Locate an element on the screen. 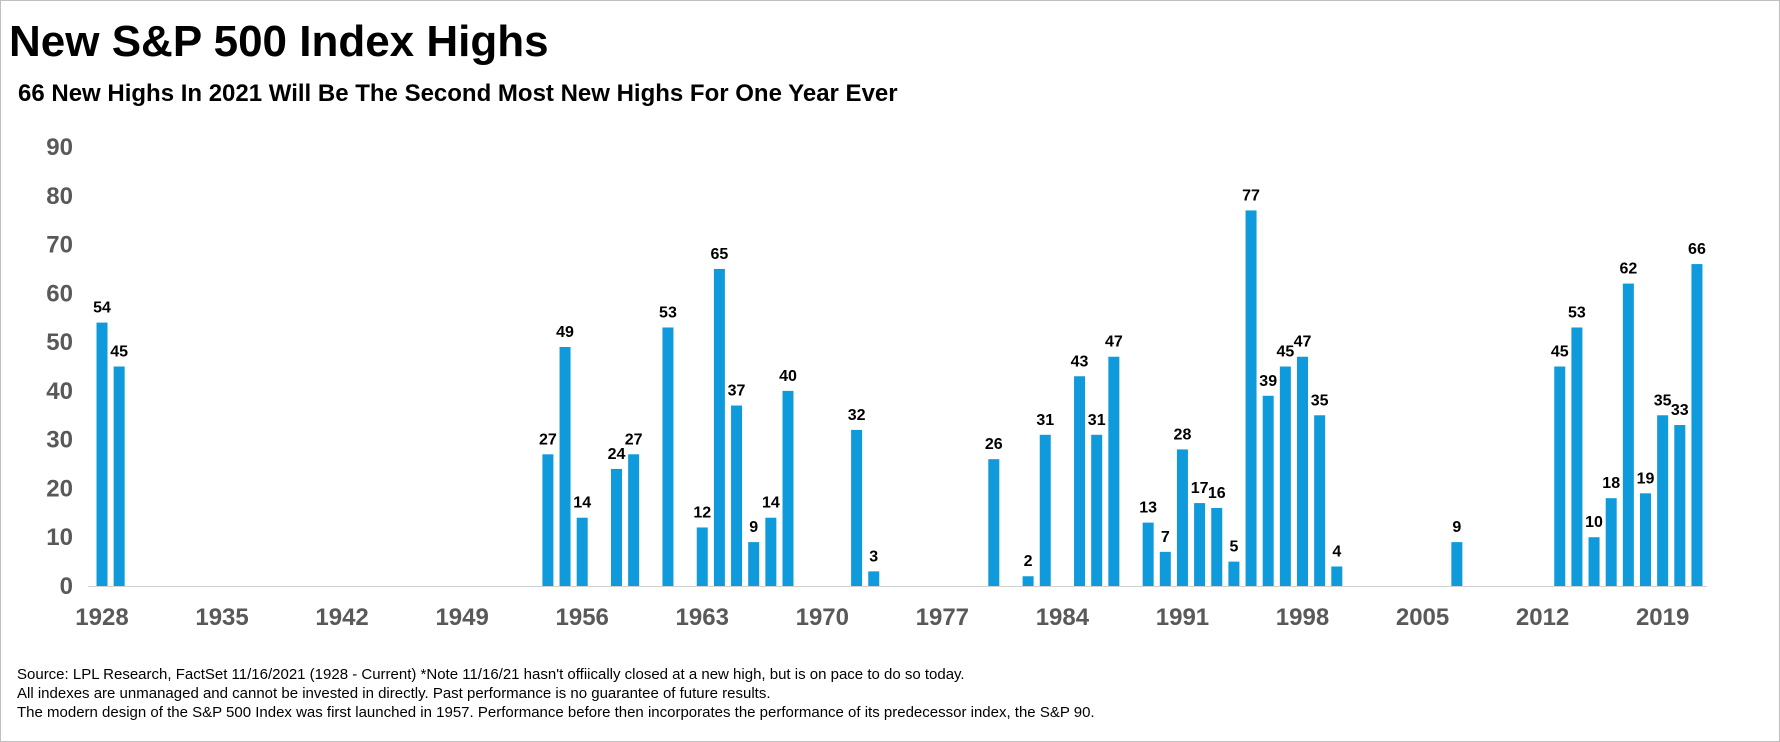 This screenshot has width=1780, height=742. data-label: 17 is located at coordinates (1200, 488).